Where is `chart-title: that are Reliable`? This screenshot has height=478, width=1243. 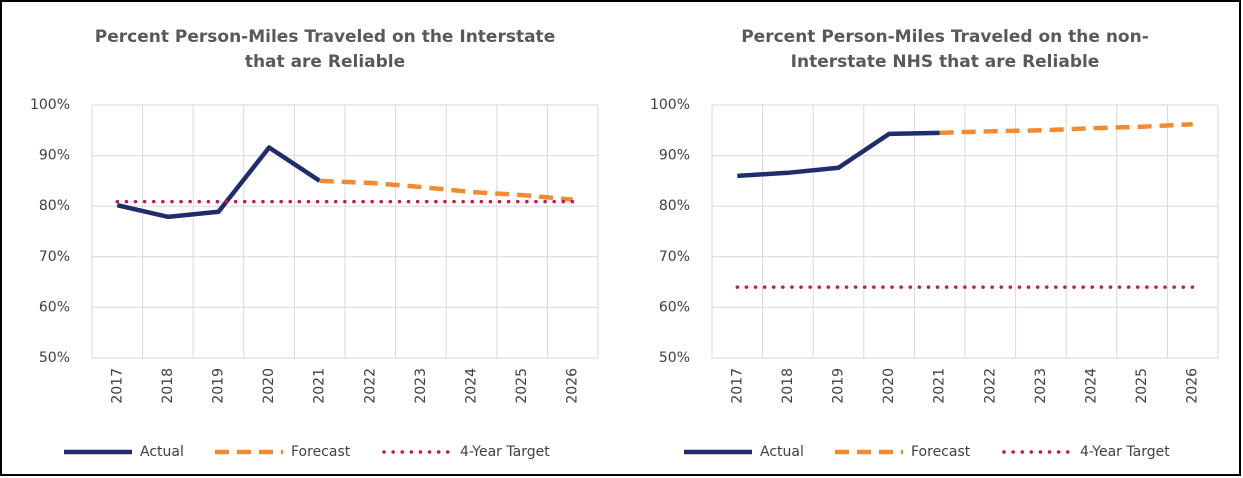 chart-title: that are Reliable is located at coordinates (325, 62).